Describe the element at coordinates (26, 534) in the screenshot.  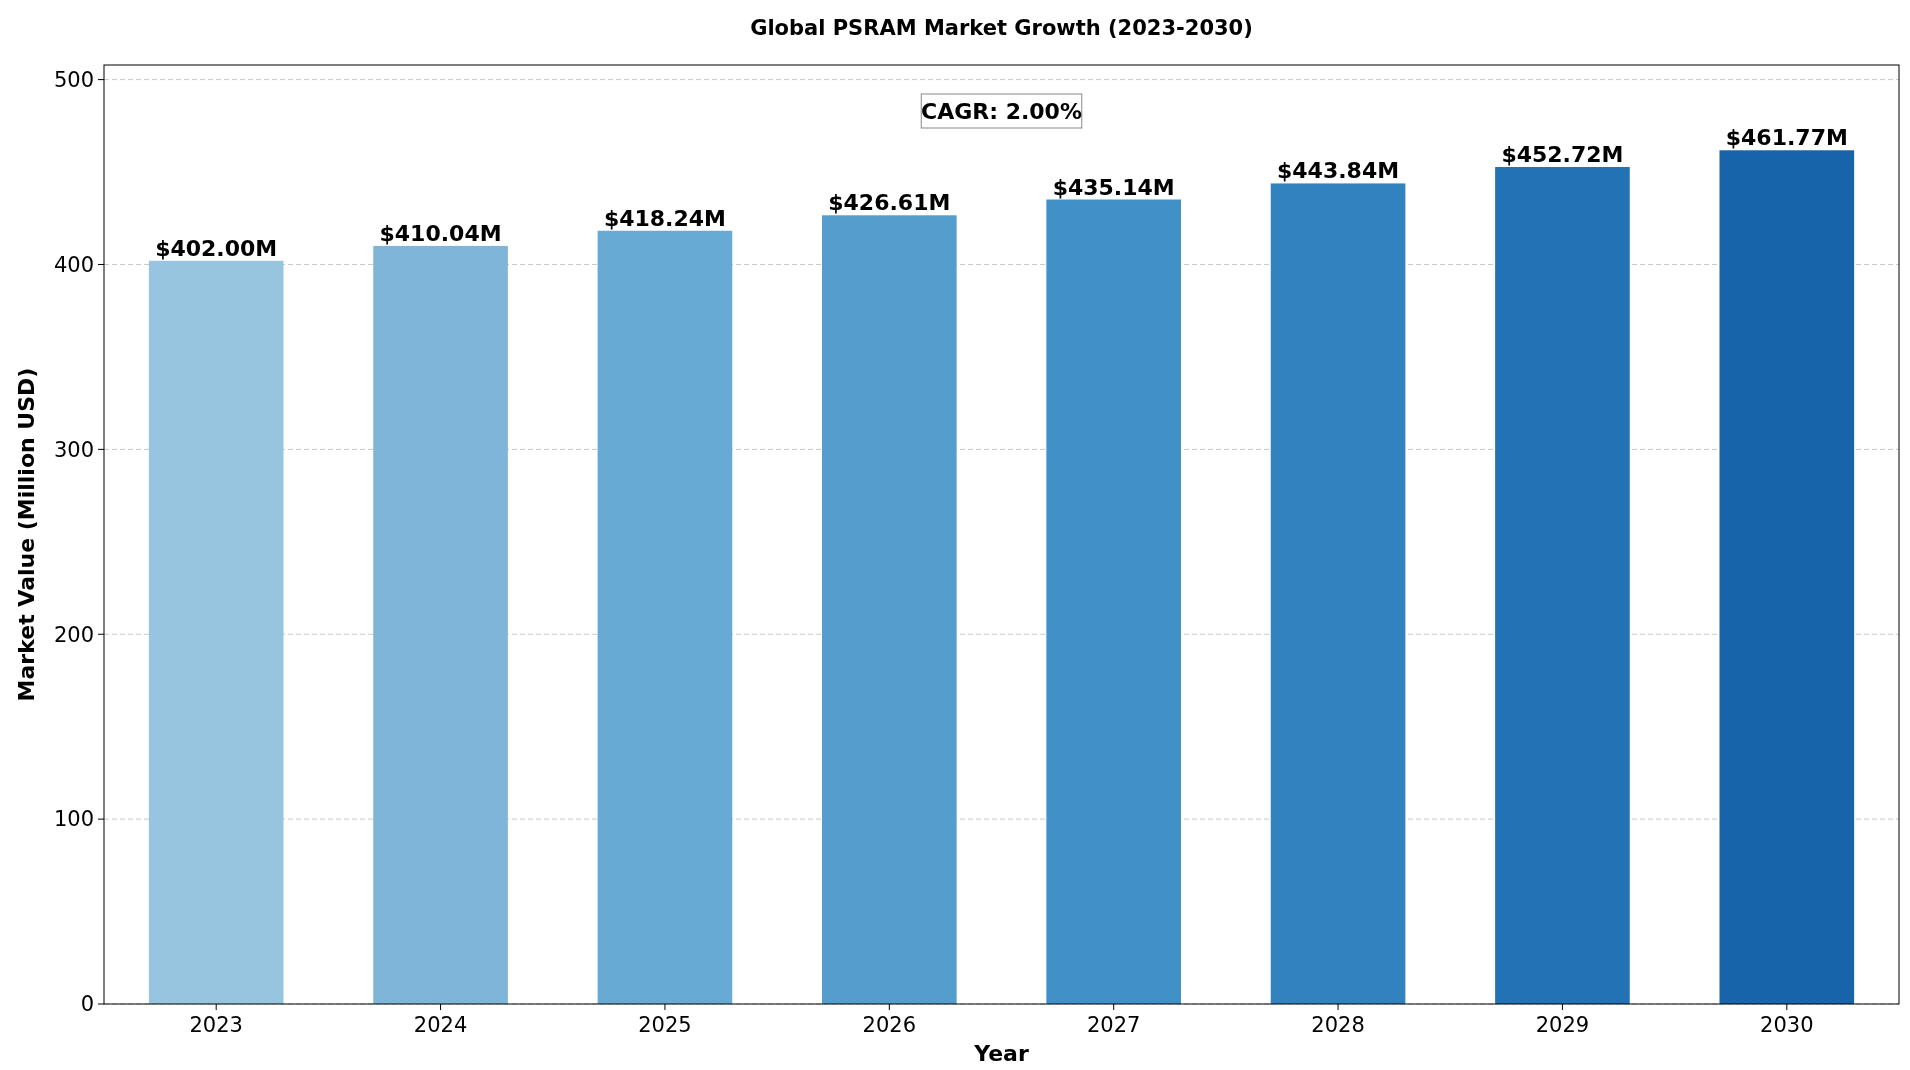
I see `y-axis-title: Market Value (Million USD)` at that location.